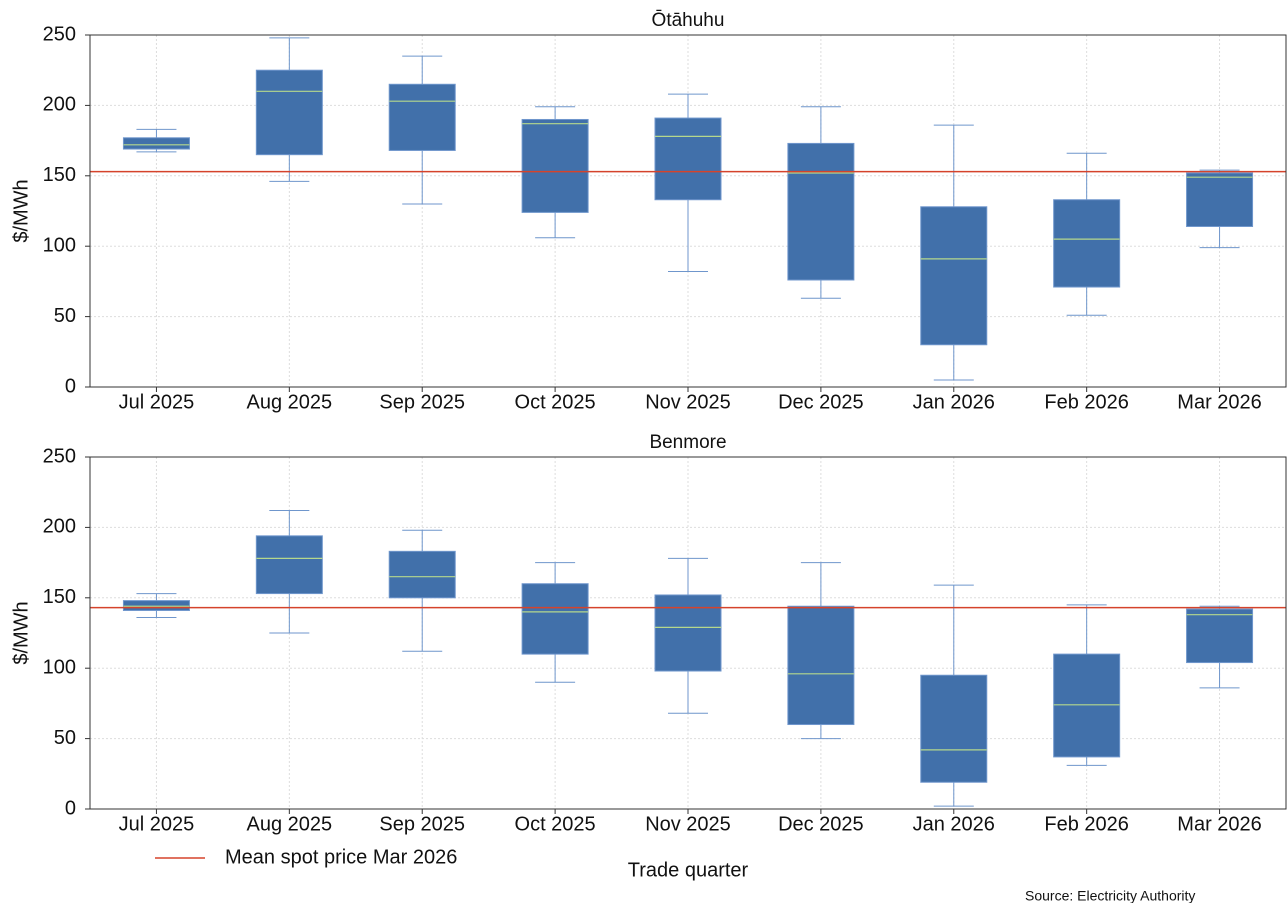  I want to click on chart-title: Ōtāhuhu, so click(688, 20).